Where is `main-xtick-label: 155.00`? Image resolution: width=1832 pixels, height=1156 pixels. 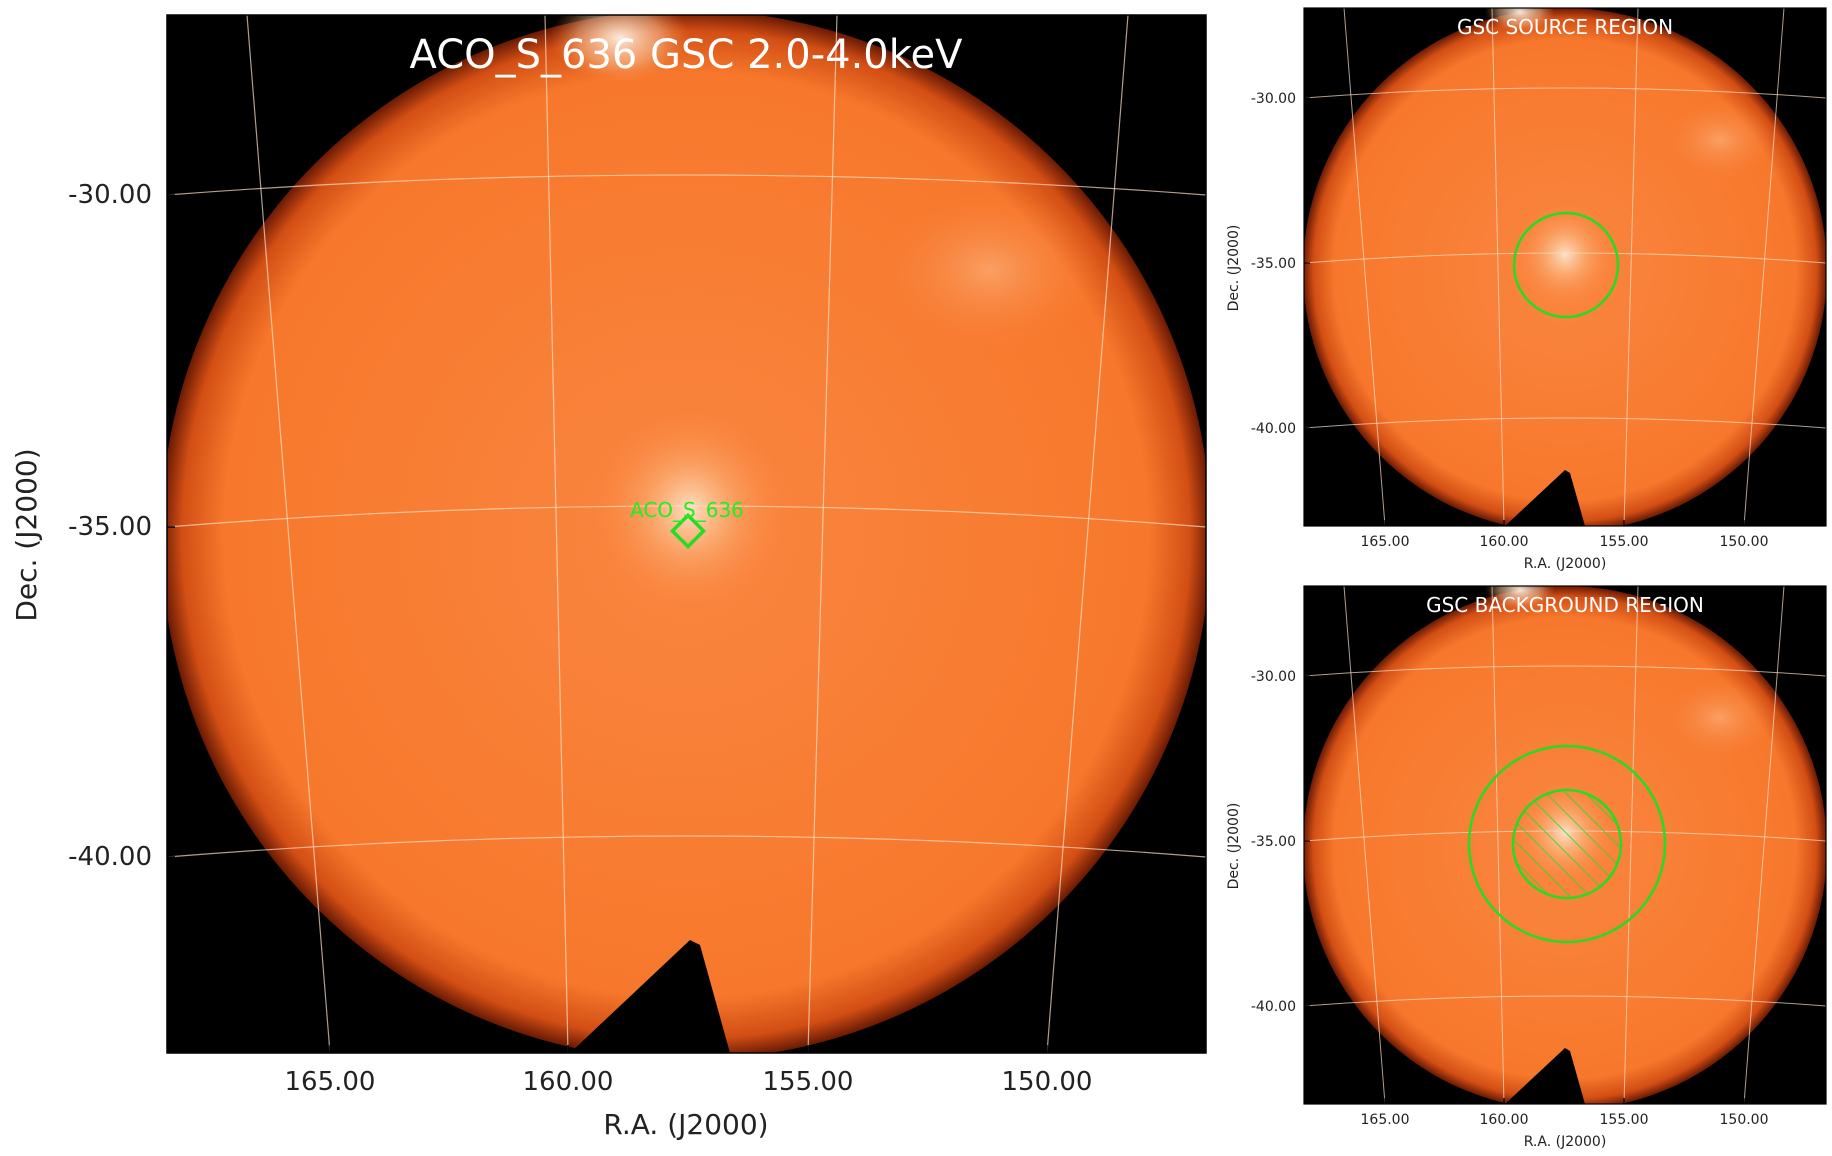
main-xtick-label: 155.00 is located at coordinates (808, 1082).